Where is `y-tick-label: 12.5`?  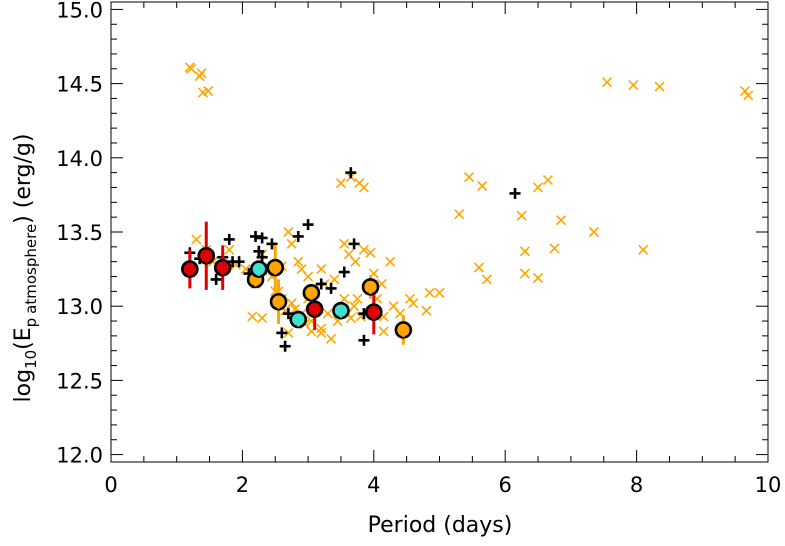 y-tick-label: 12.5 is located at coordinates (79, 381).